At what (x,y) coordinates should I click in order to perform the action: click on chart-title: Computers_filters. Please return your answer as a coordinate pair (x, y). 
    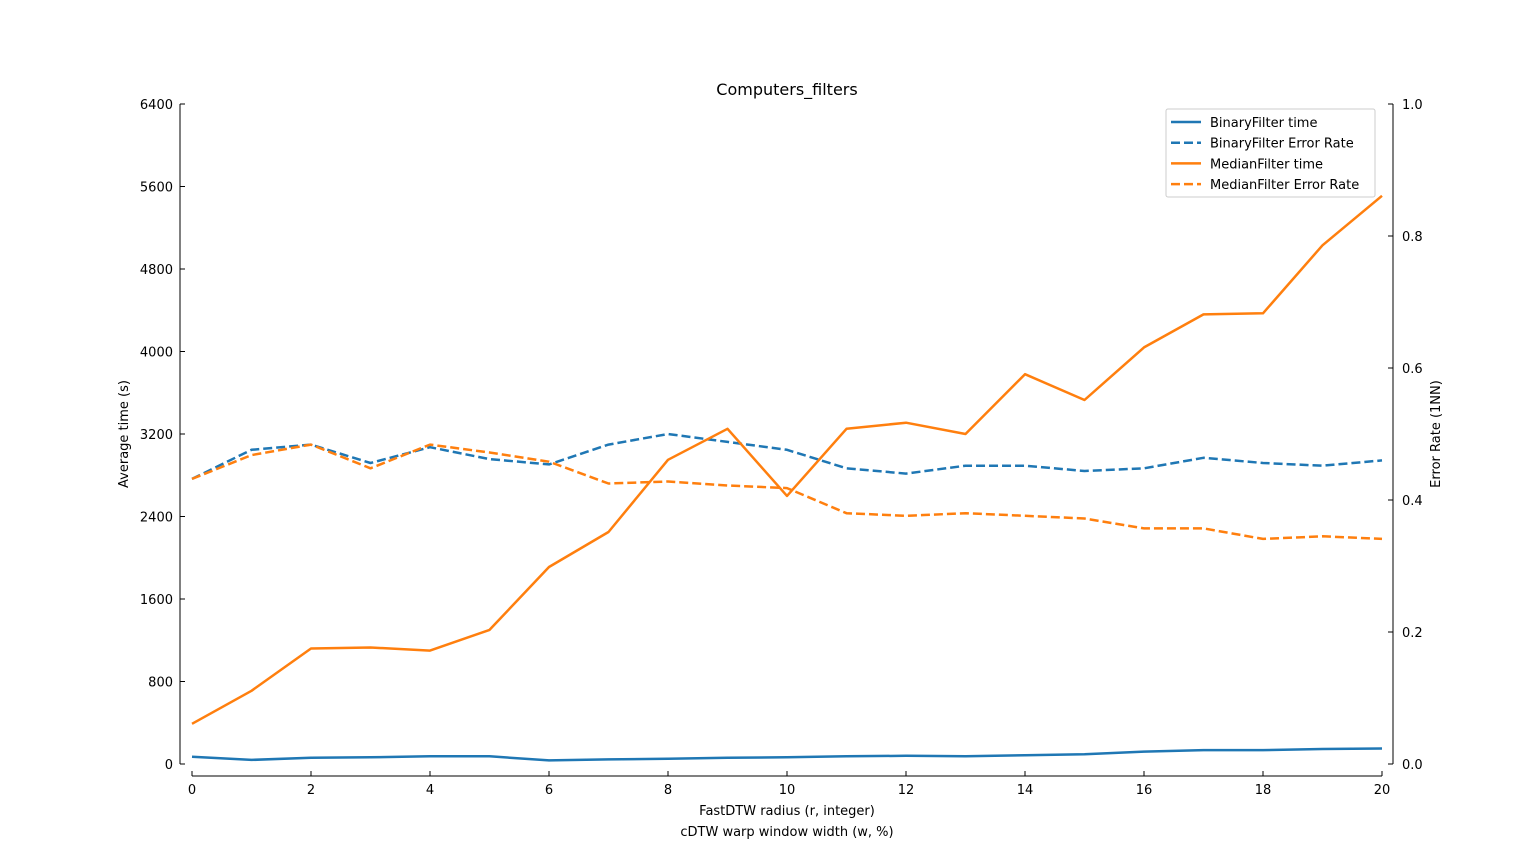
    Looking at the image, I should click on (786, 90).